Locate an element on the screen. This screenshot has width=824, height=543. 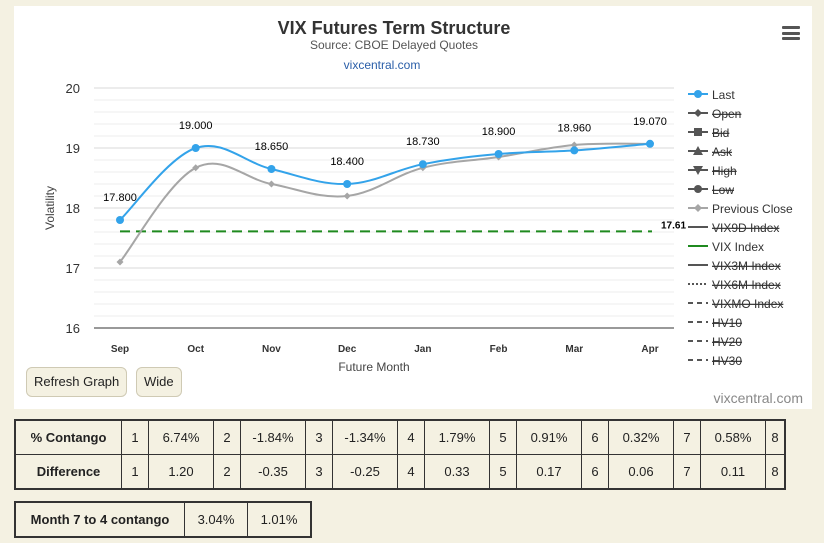
y-tick-label: 16 is located at coordinates (73, 328).